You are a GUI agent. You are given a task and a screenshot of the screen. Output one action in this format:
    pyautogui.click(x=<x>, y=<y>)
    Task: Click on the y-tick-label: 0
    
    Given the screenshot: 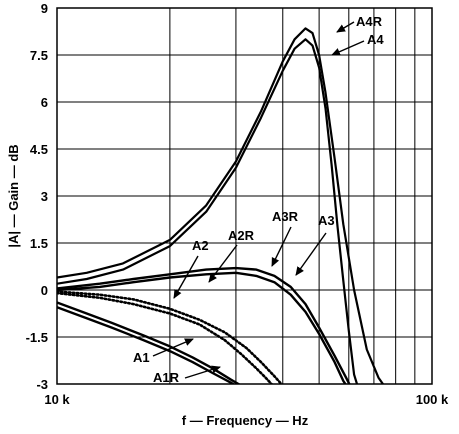 What is the action you would take?
    pyautogui.click(x=44, y=290)
    